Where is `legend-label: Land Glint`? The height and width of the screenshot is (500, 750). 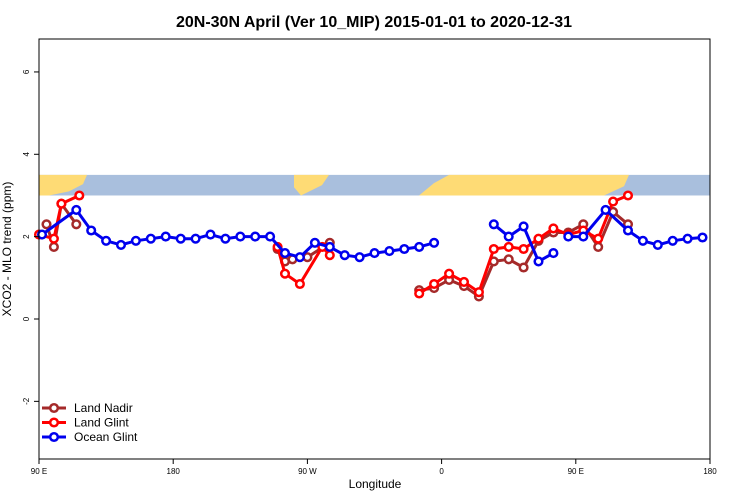
legend-label: Land Glint is located at coordinates (101, 423).